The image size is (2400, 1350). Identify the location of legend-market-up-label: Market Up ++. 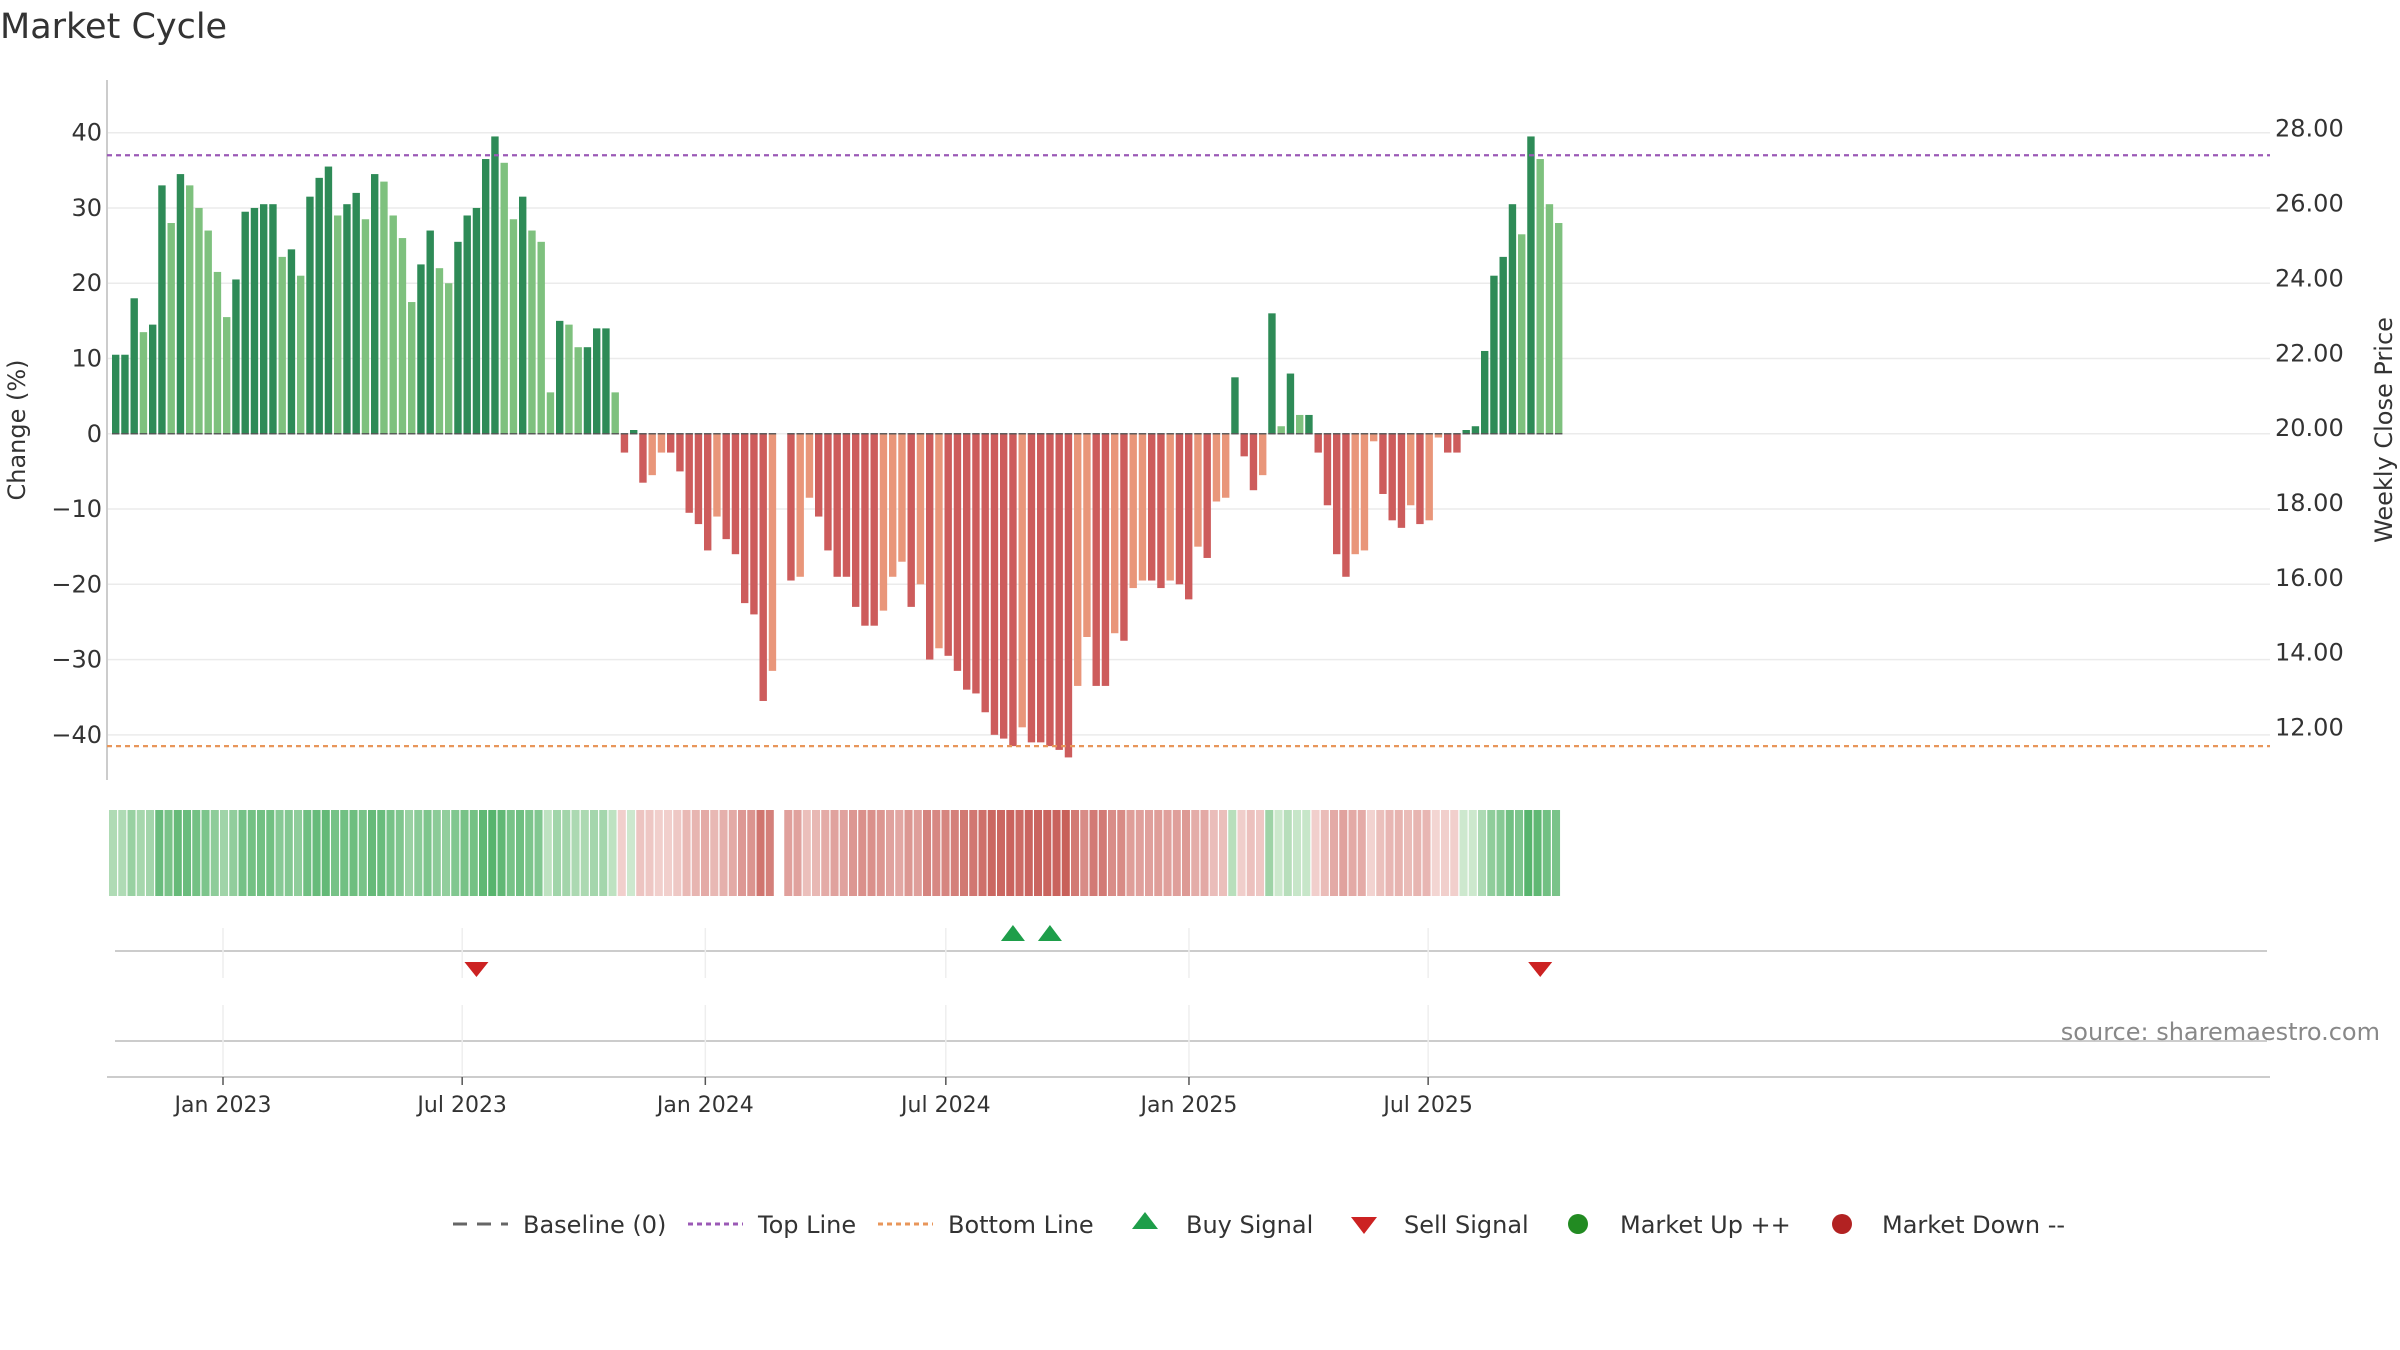
(1705, 1225).